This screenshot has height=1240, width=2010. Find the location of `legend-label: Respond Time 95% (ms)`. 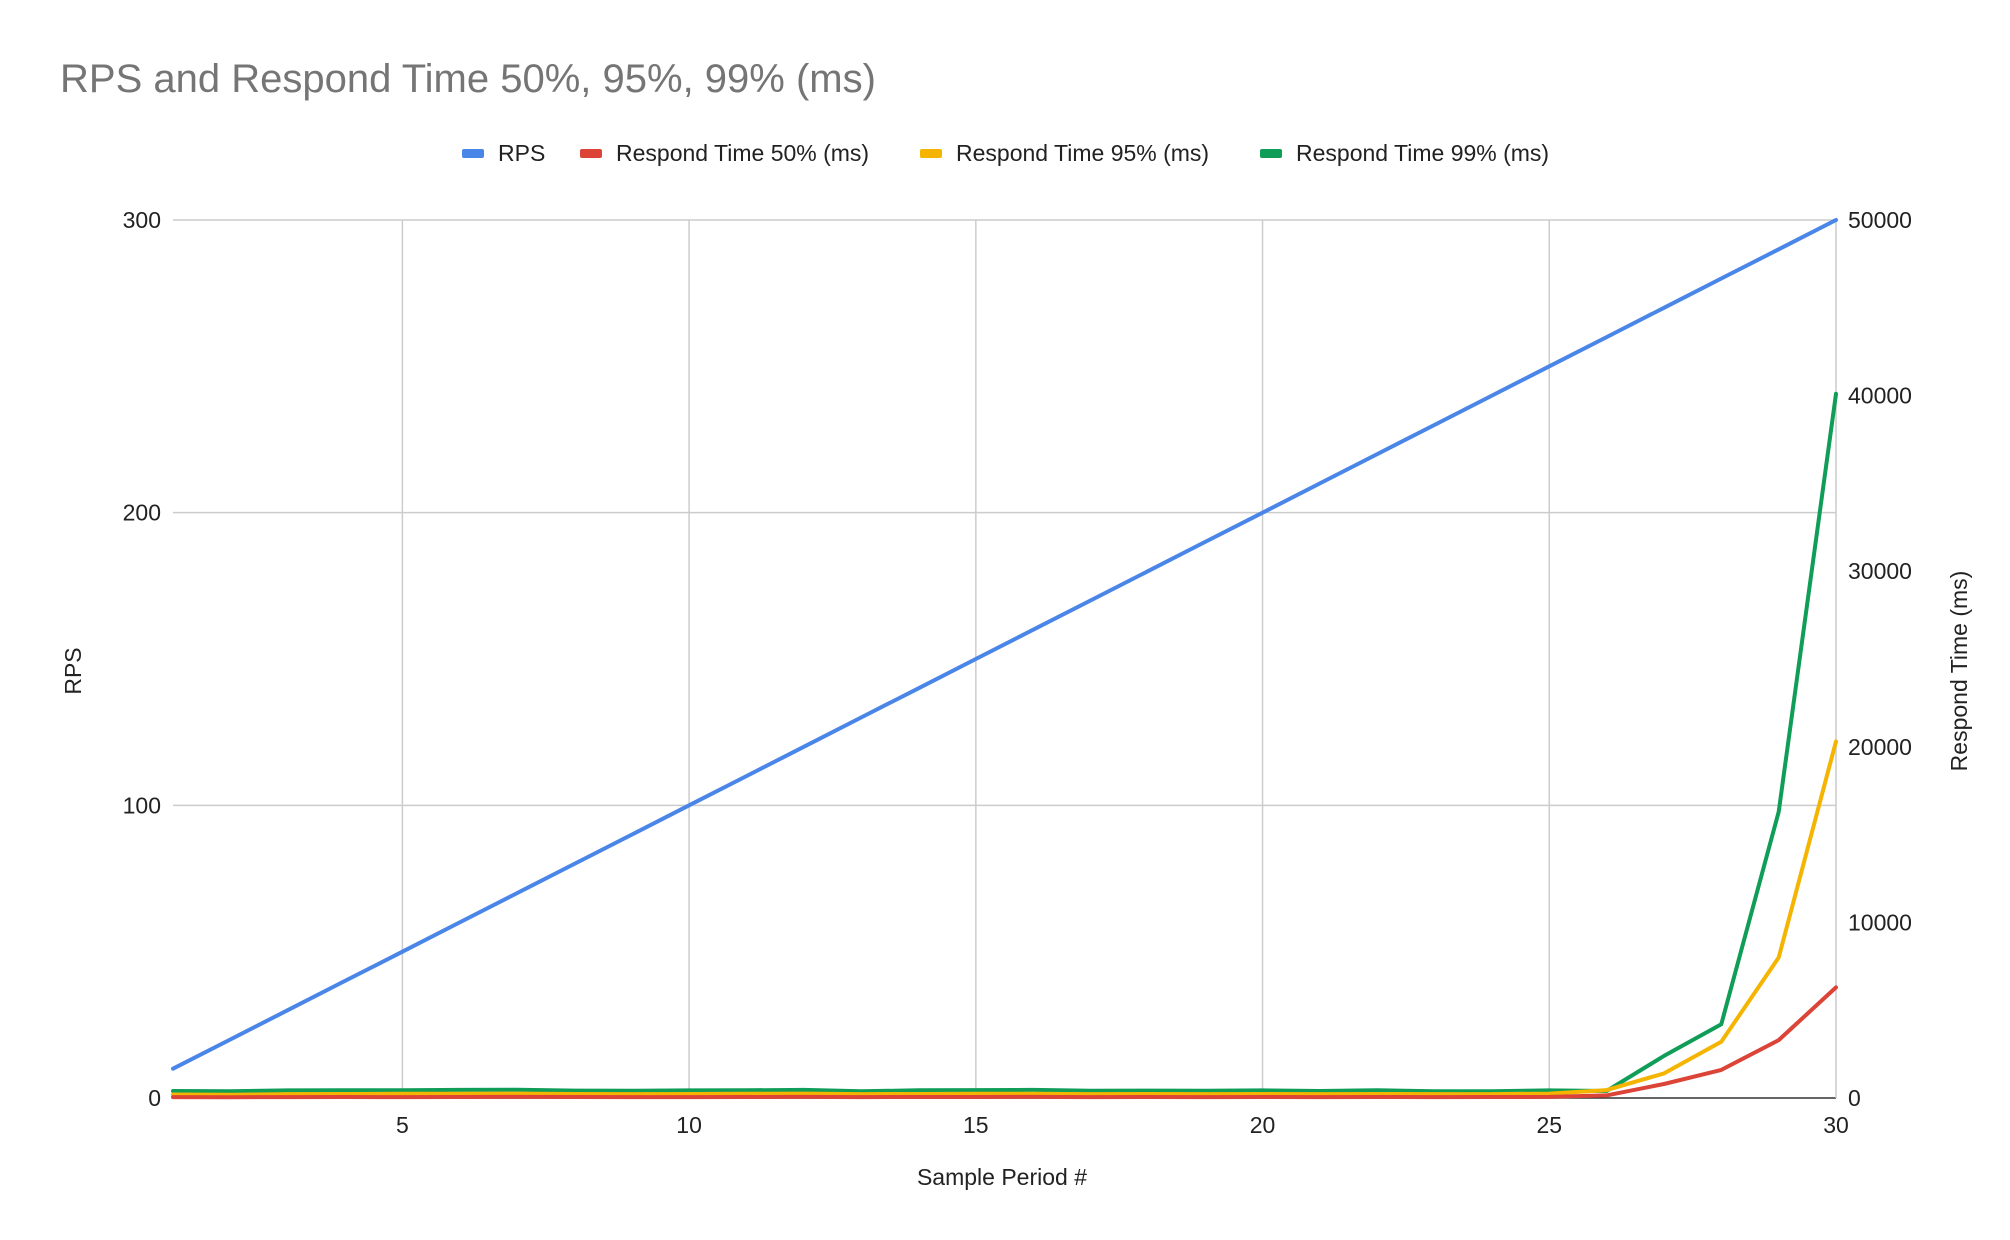

legend-label: Respond Time 95% (ms) is located at coordinates (1082, 153).